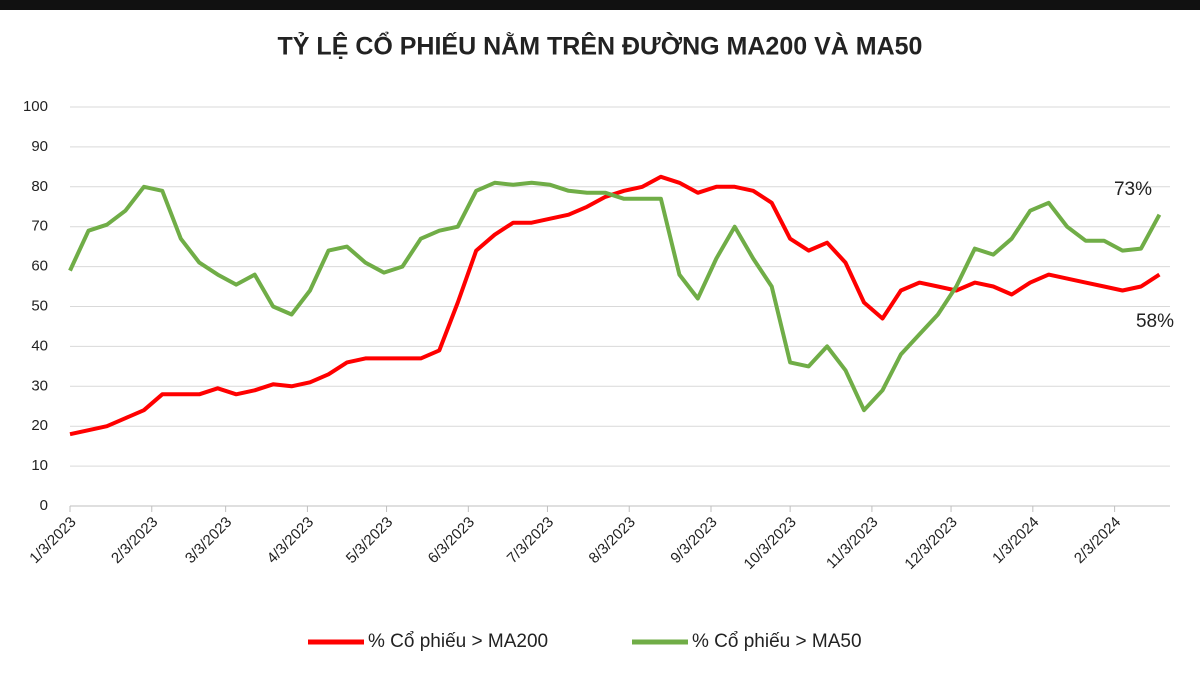 This screenshot has height=681, width=1200. What do you see at coordinates (134, 540) in the screenshot?
I see `x-tick-label: 2/3/2023` at bounding box center [134, 540].